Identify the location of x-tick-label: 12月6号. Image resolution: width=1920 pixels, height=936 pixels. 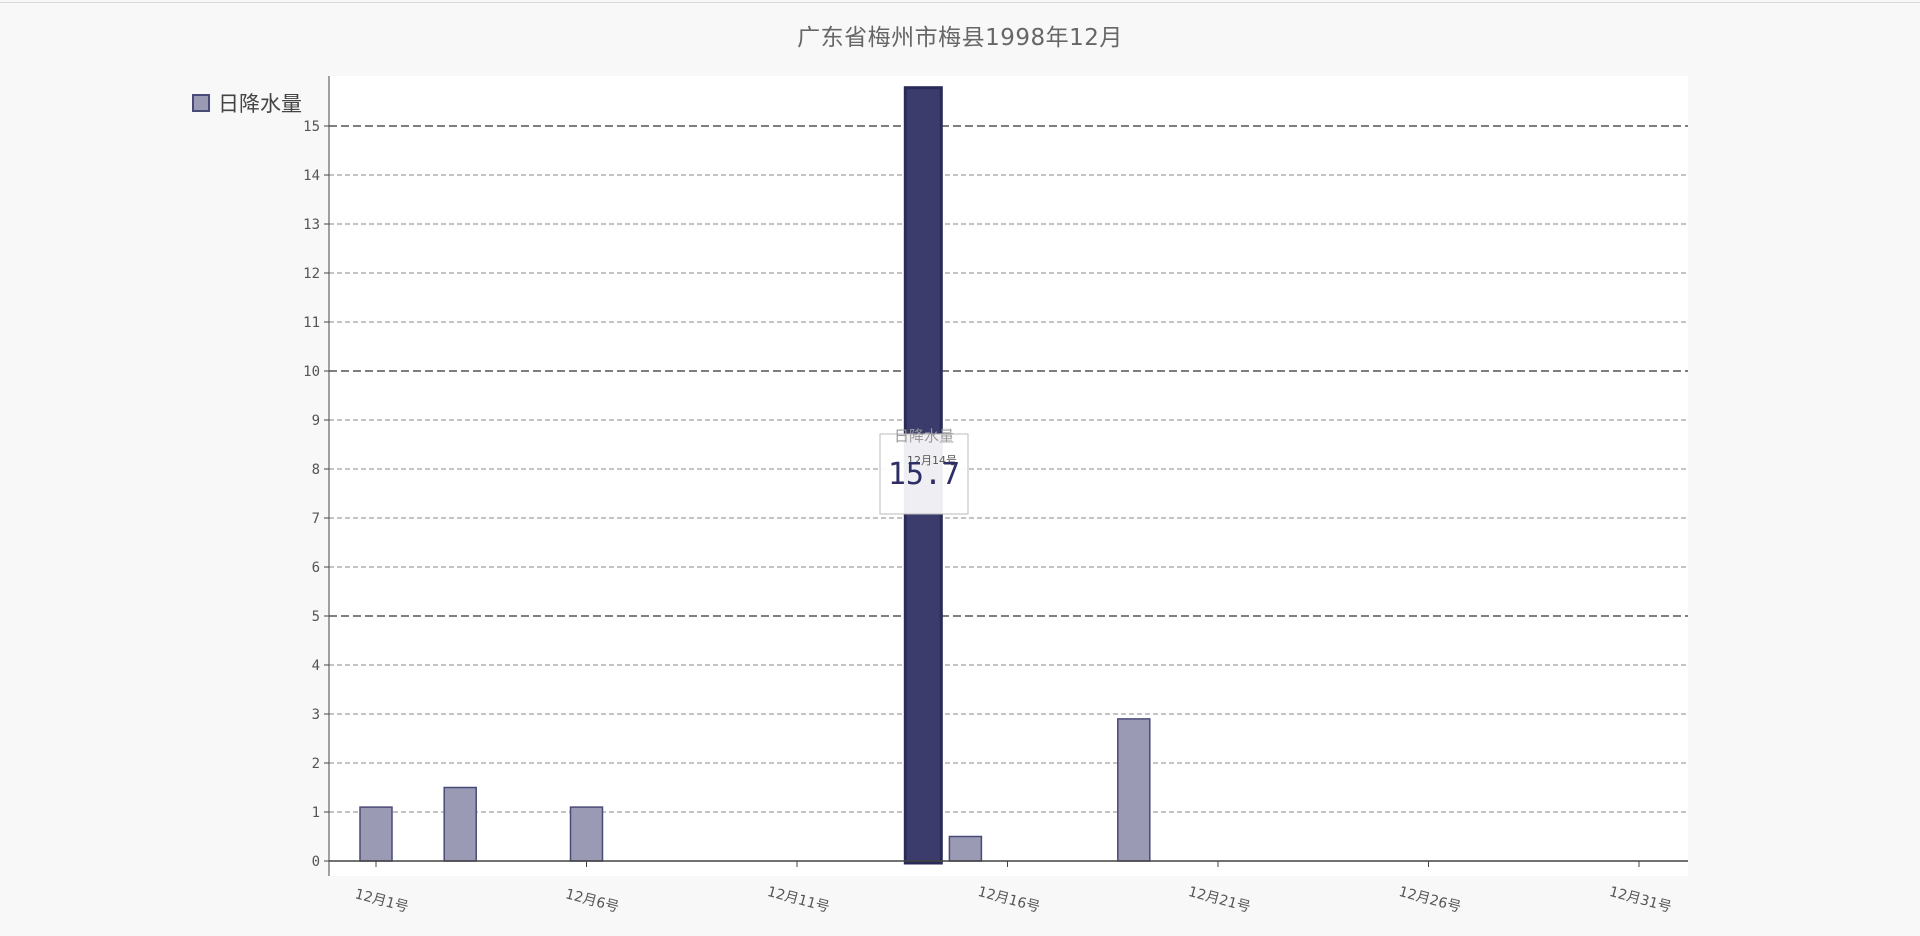
(592, 901).